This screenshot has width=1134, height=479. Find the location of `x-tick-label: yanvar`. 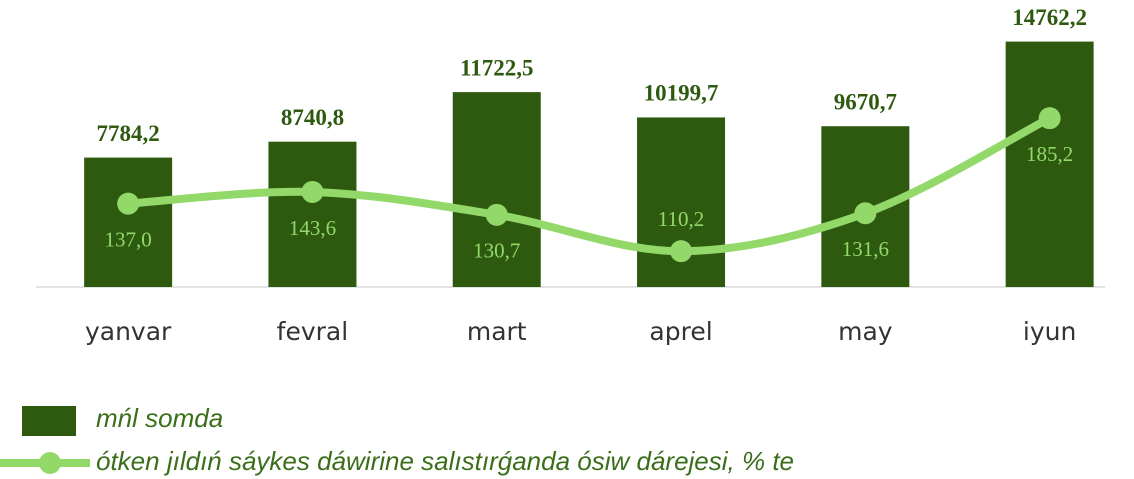

x-tick-label: yanvar is located at coordinates (128, 331).